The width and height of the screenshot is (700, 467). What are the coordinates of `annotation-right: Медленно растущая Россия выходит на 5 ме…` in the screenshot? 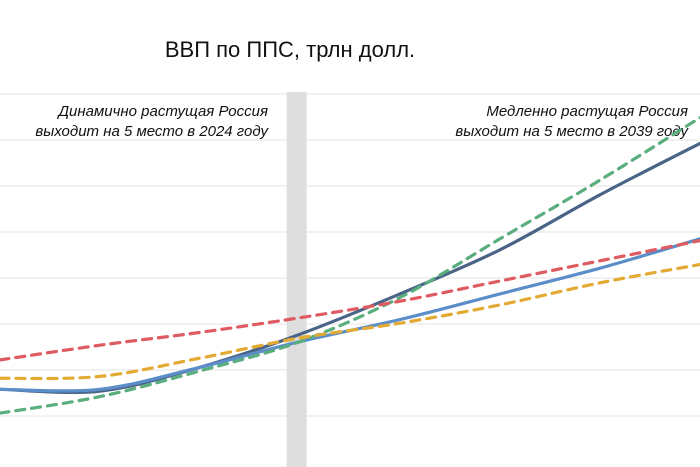 It's located at (572, 121).